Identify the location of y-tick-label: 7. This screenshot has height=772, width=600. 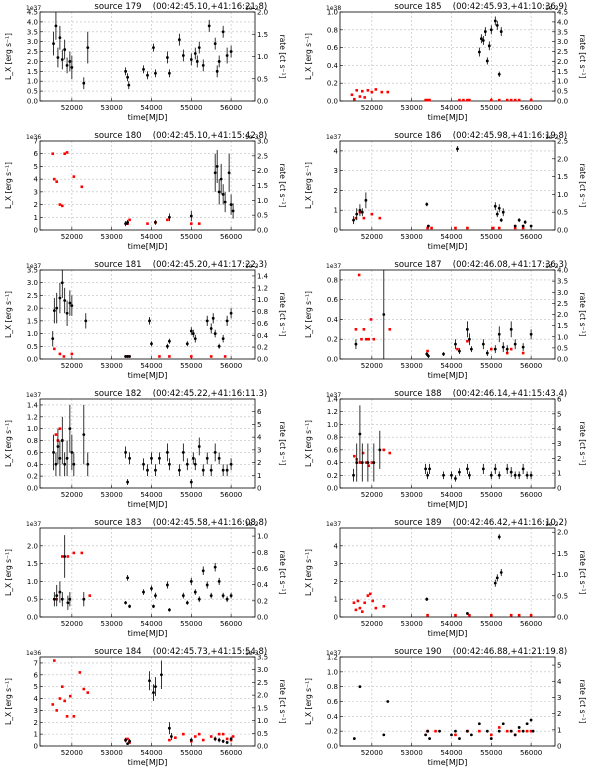
(36, 663).